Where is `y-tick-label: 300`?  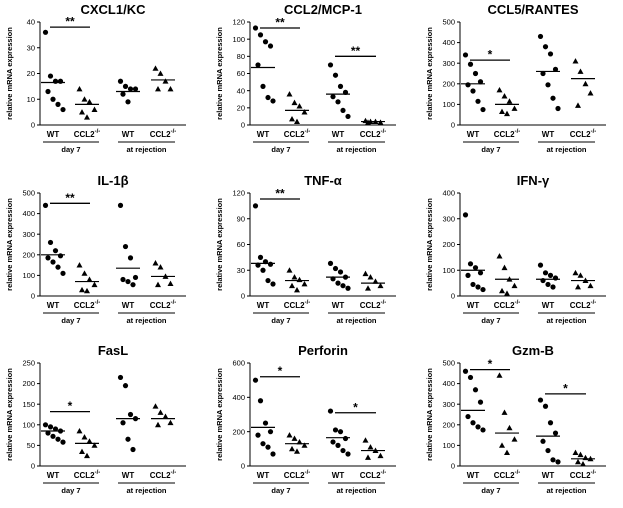 y-tick-label: 300 is located at coordinates (28, 234).